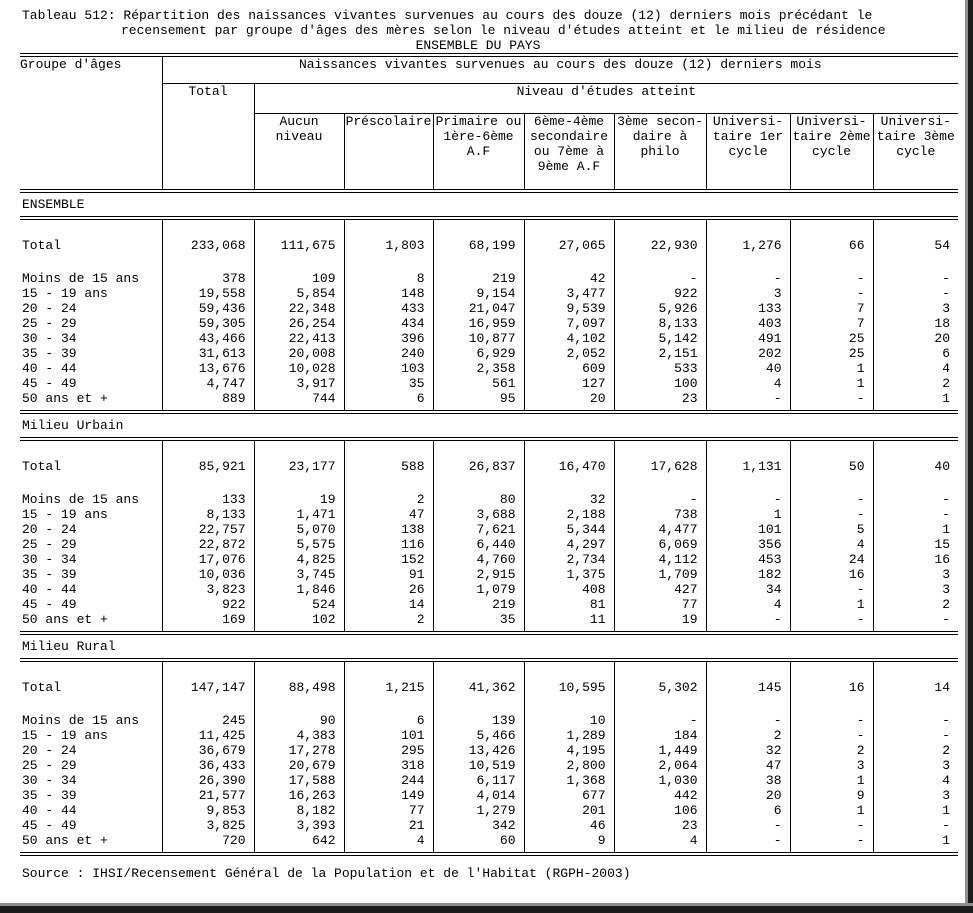 This screenshot has height=913, width=973. I want to click on value-cell: 427, so click(659, 589).